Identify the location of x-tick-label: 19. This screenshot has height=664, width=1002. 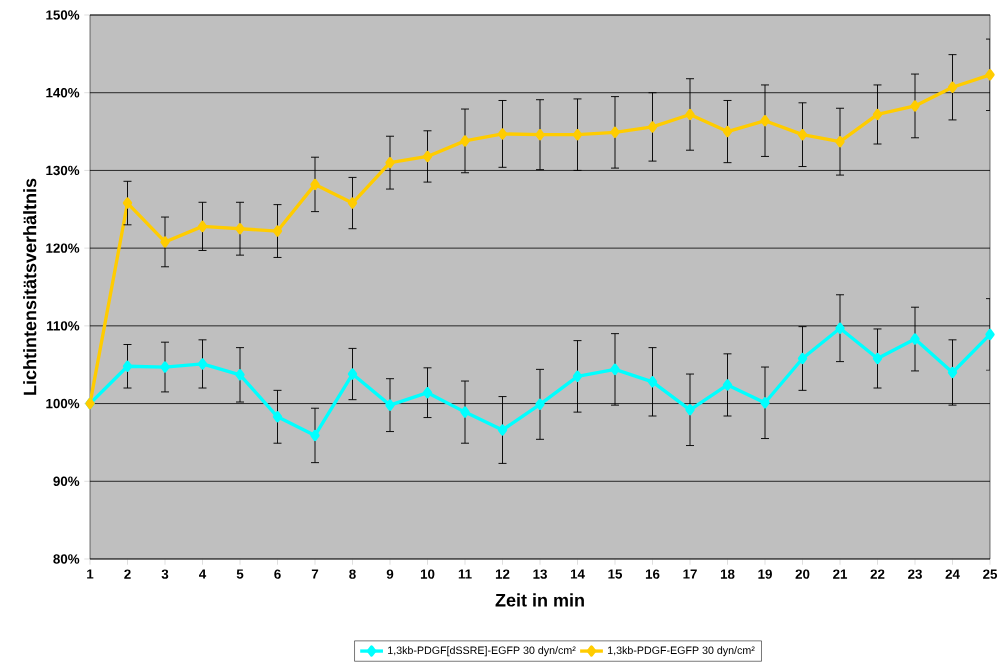
(765, 574).